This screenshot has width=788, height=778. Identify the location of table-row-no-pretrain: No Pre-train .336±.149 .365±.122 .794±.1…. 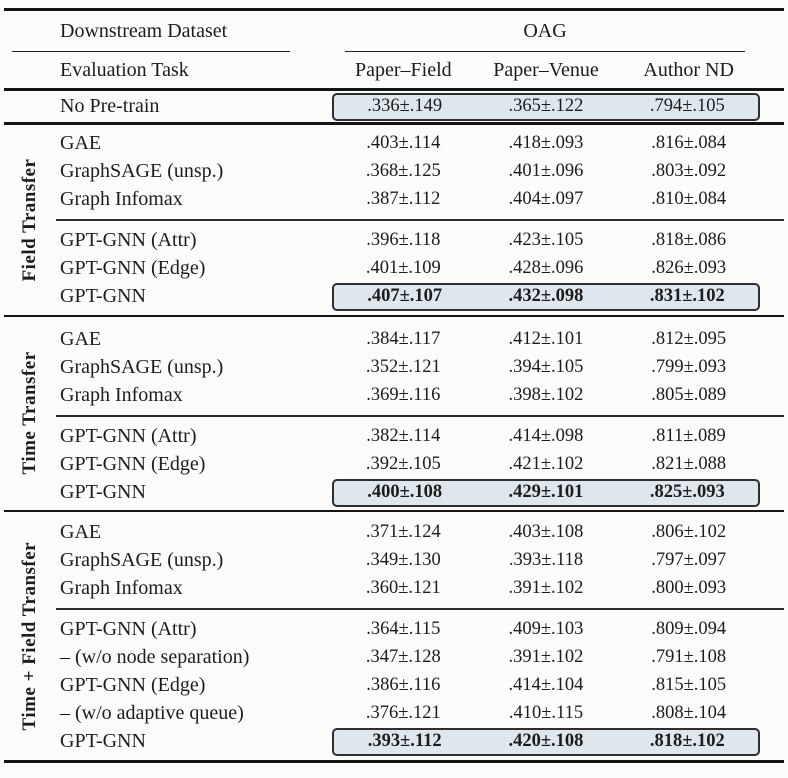
(394, 106).